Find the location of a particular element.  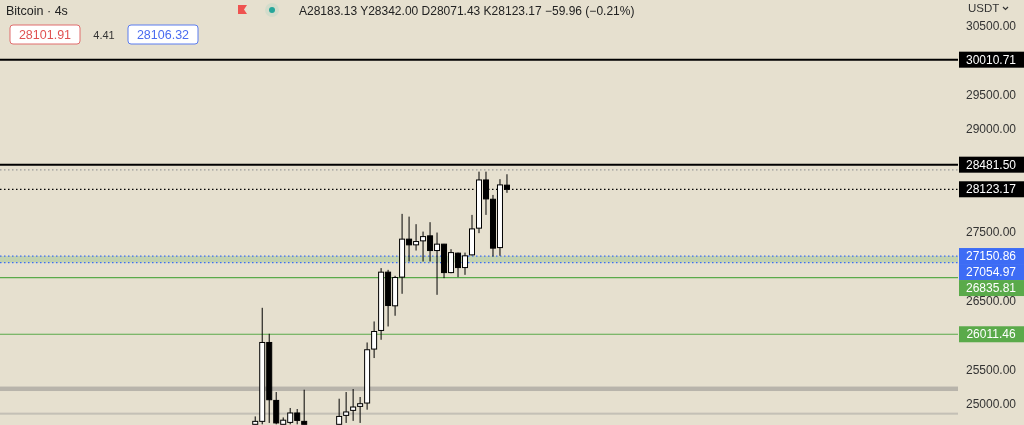

annotation: 4.41 is located at coordinates (104, 34).